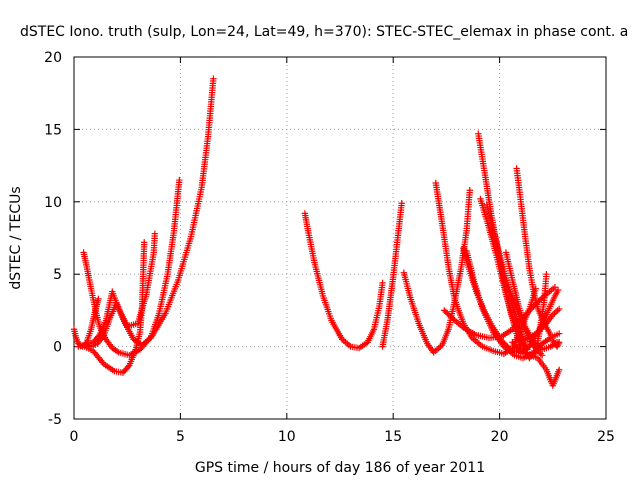 This screenshot has height=480, width=640. Describe the element at coordinates (287, 437) in the screenshot. I see `x-tick-label: 10` at that location.